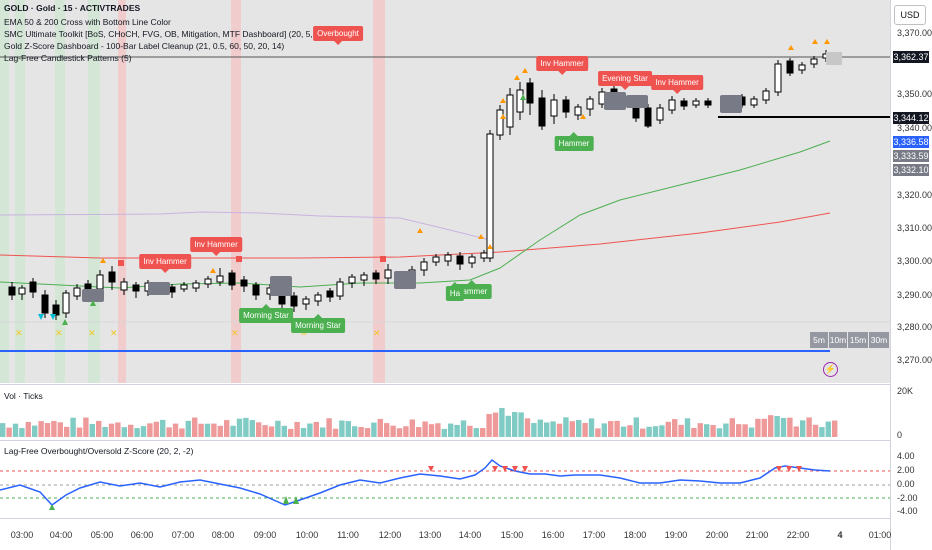 The width and height of the screenshot is (932, 550). I want to click on time-tick: 12:00, so click(390, 535).